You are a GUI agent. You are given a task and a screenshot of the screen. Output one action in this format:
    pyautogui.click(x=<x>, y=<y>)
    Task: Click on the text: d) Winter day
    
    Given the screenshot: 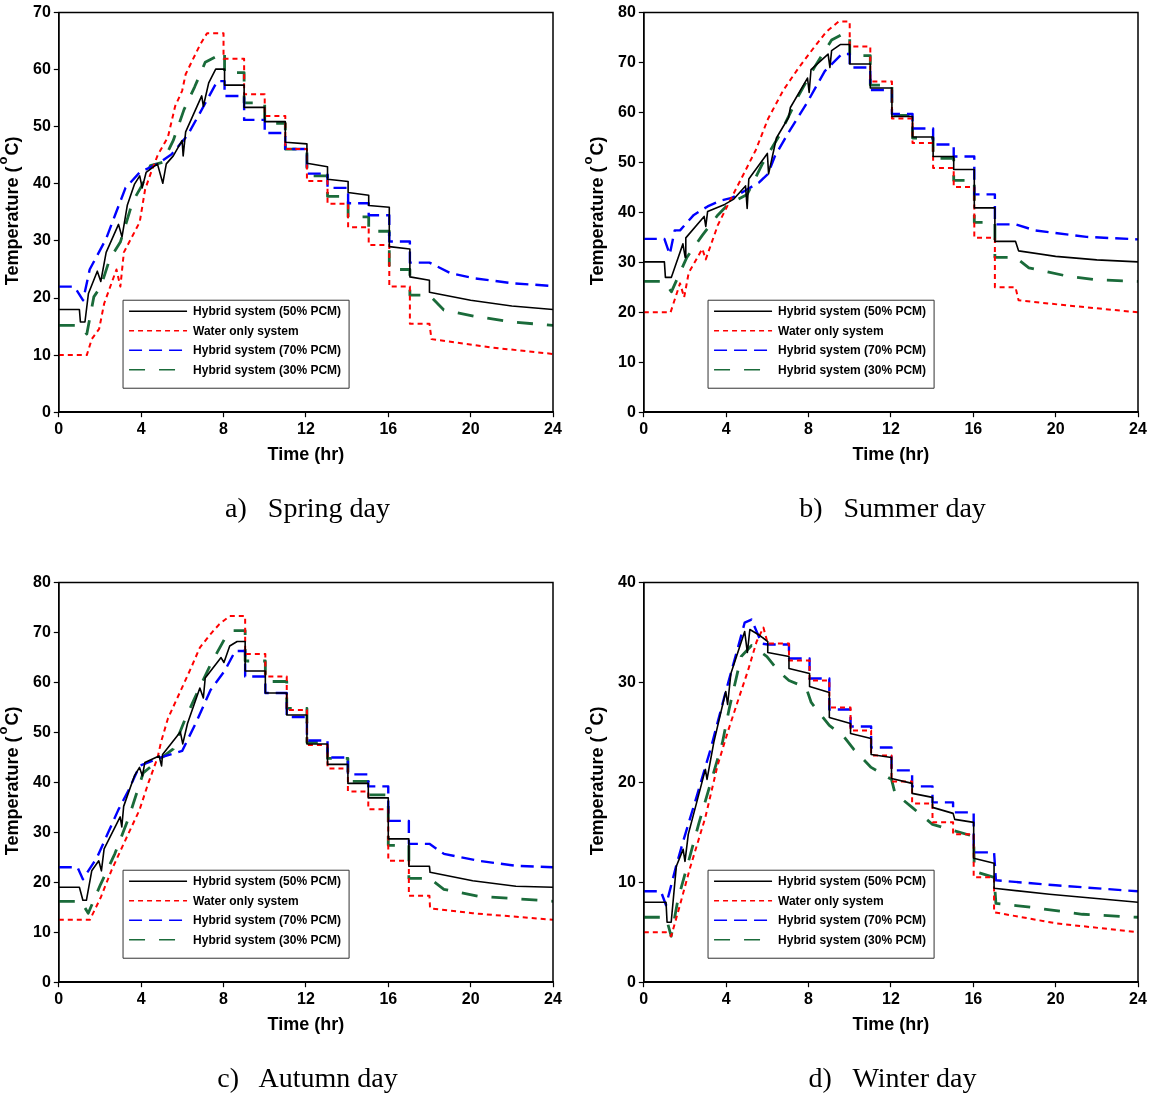 What is the action you would take?
    pyautogui.click(x=892, y=1078)
    